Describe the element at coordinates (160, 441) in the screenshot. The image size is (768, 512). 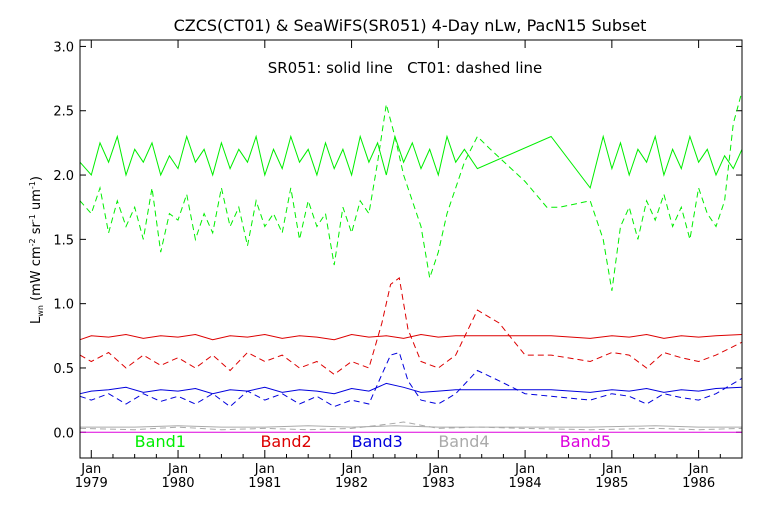
I see `legend-item-band1: Band1` at that location.